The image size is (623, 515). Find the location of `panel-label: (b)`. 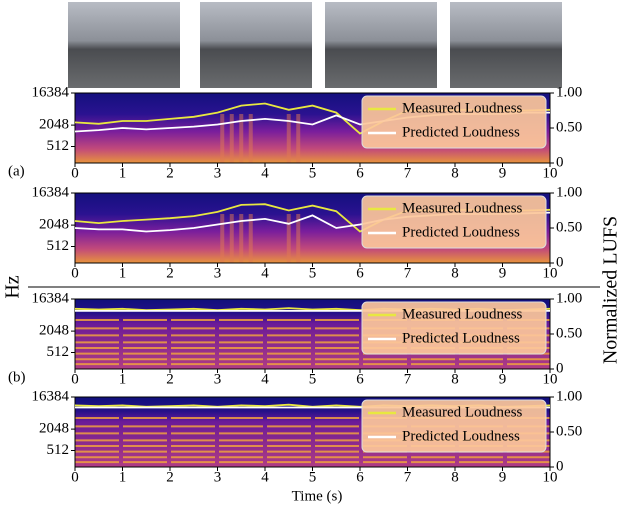

panel-label: (b) is located at coordinates (17, 377).